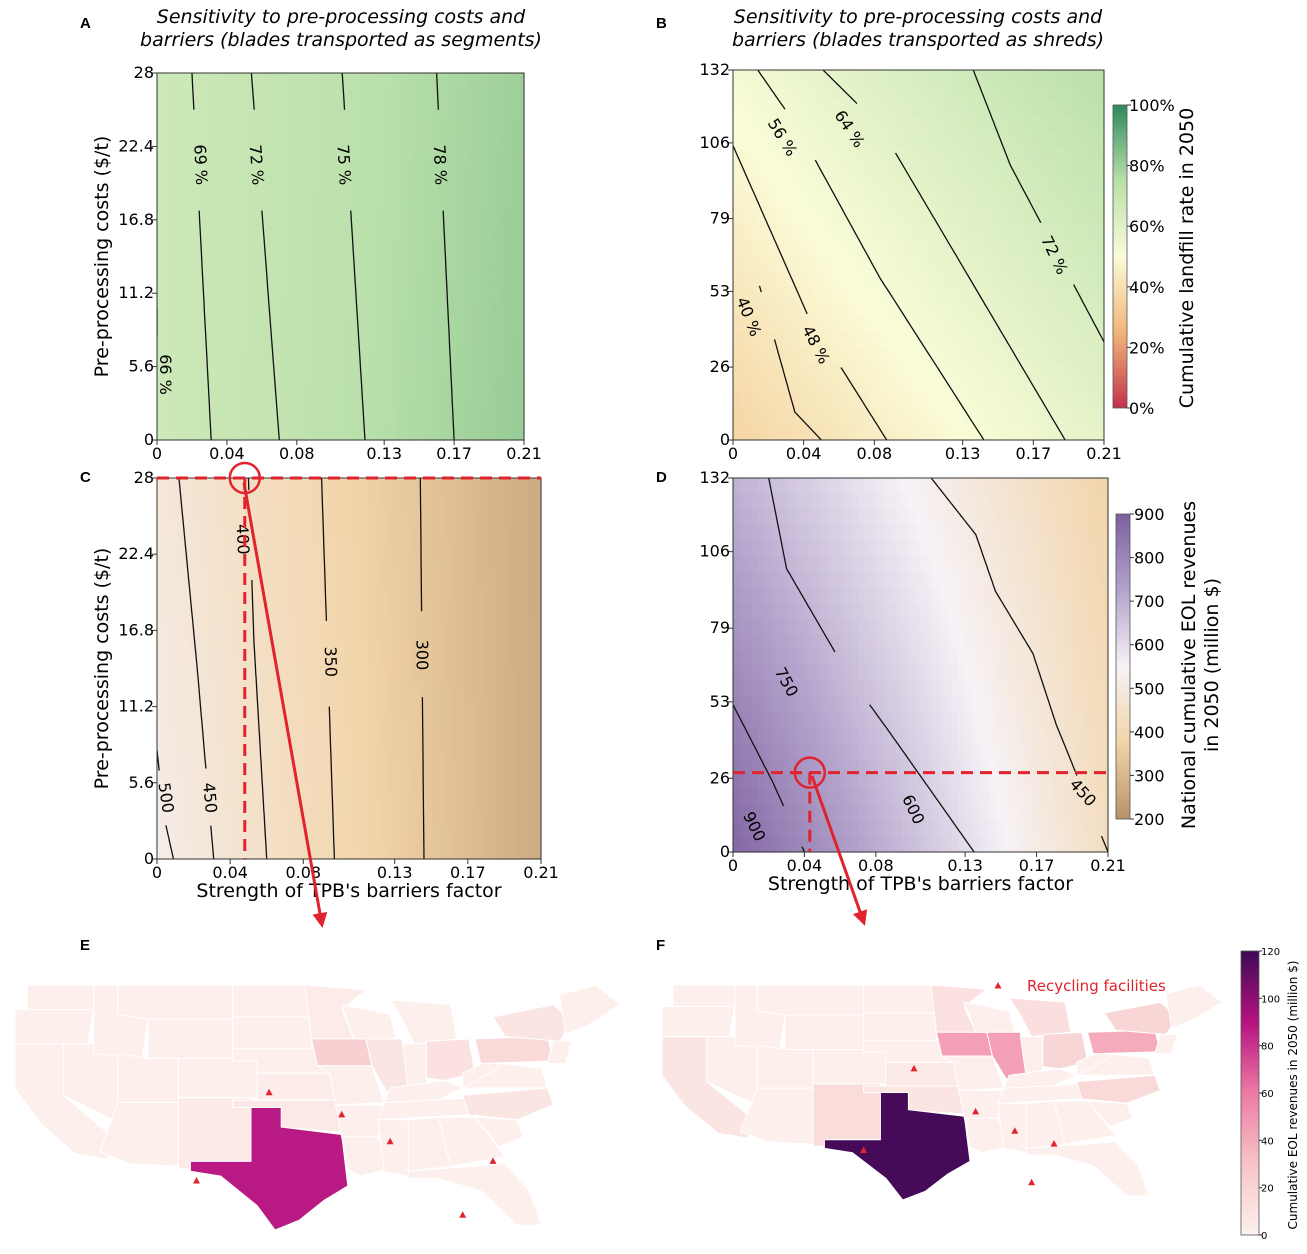 This screenshot has width=1307, height=1254. I want to click on contour-line, so click(871, 255).